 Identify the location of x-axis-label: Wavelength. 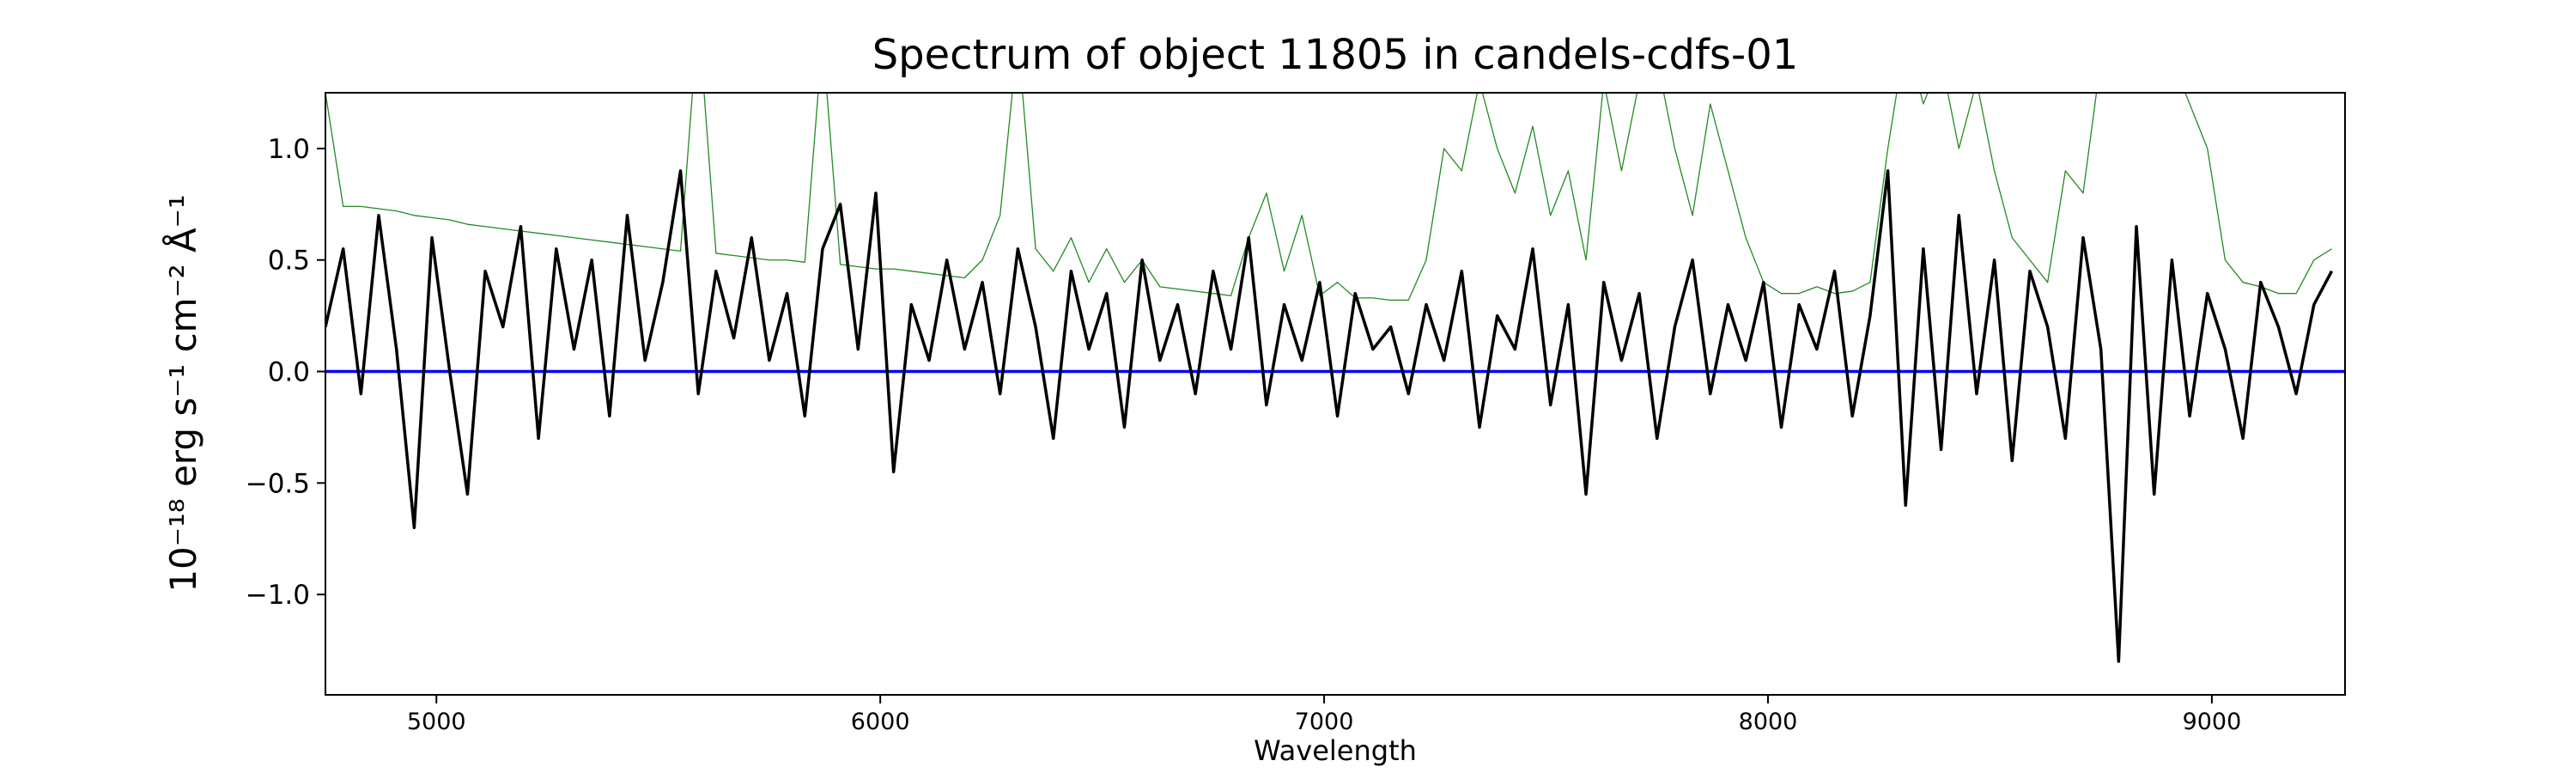
(1335, 750).